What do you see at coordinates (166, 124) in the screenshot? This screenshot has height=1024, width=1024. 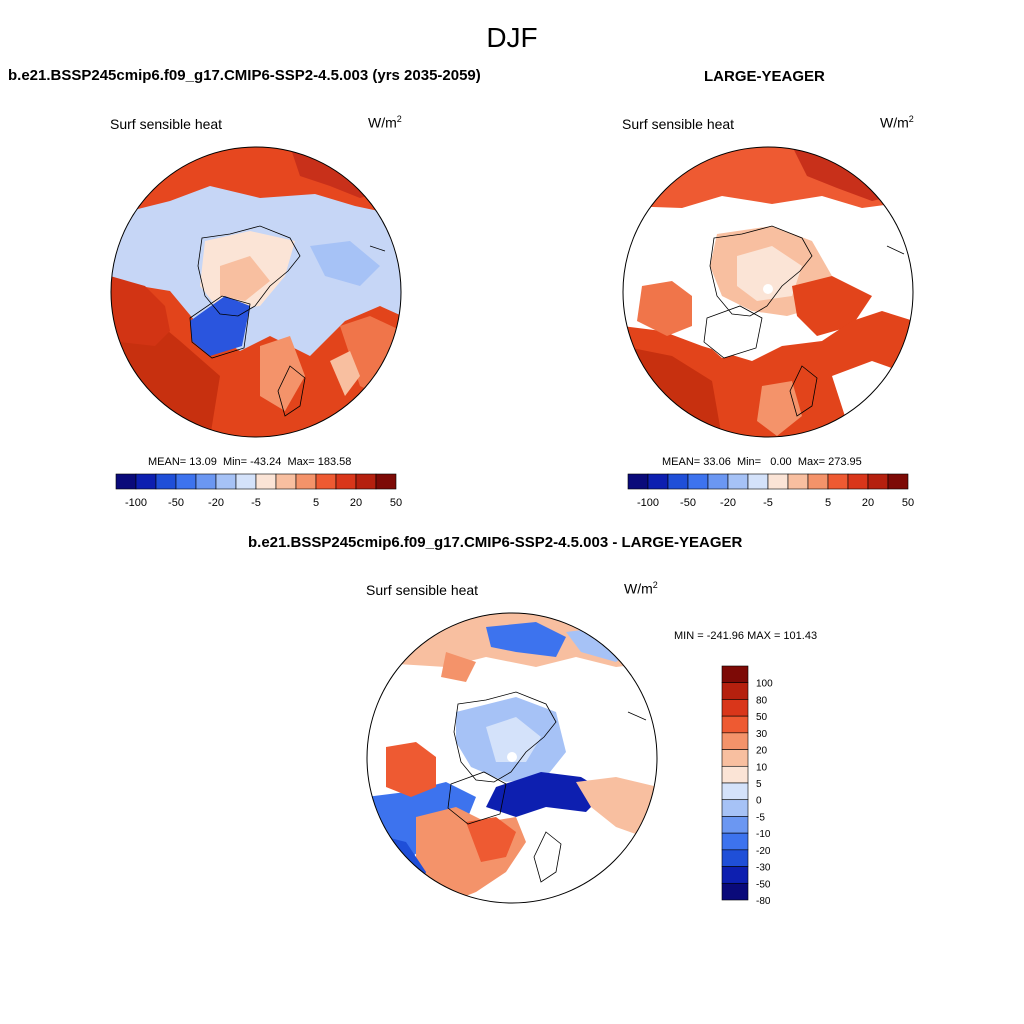 I see `left-variable-label: Surf sensible heat` at bounding box center [166, 124].